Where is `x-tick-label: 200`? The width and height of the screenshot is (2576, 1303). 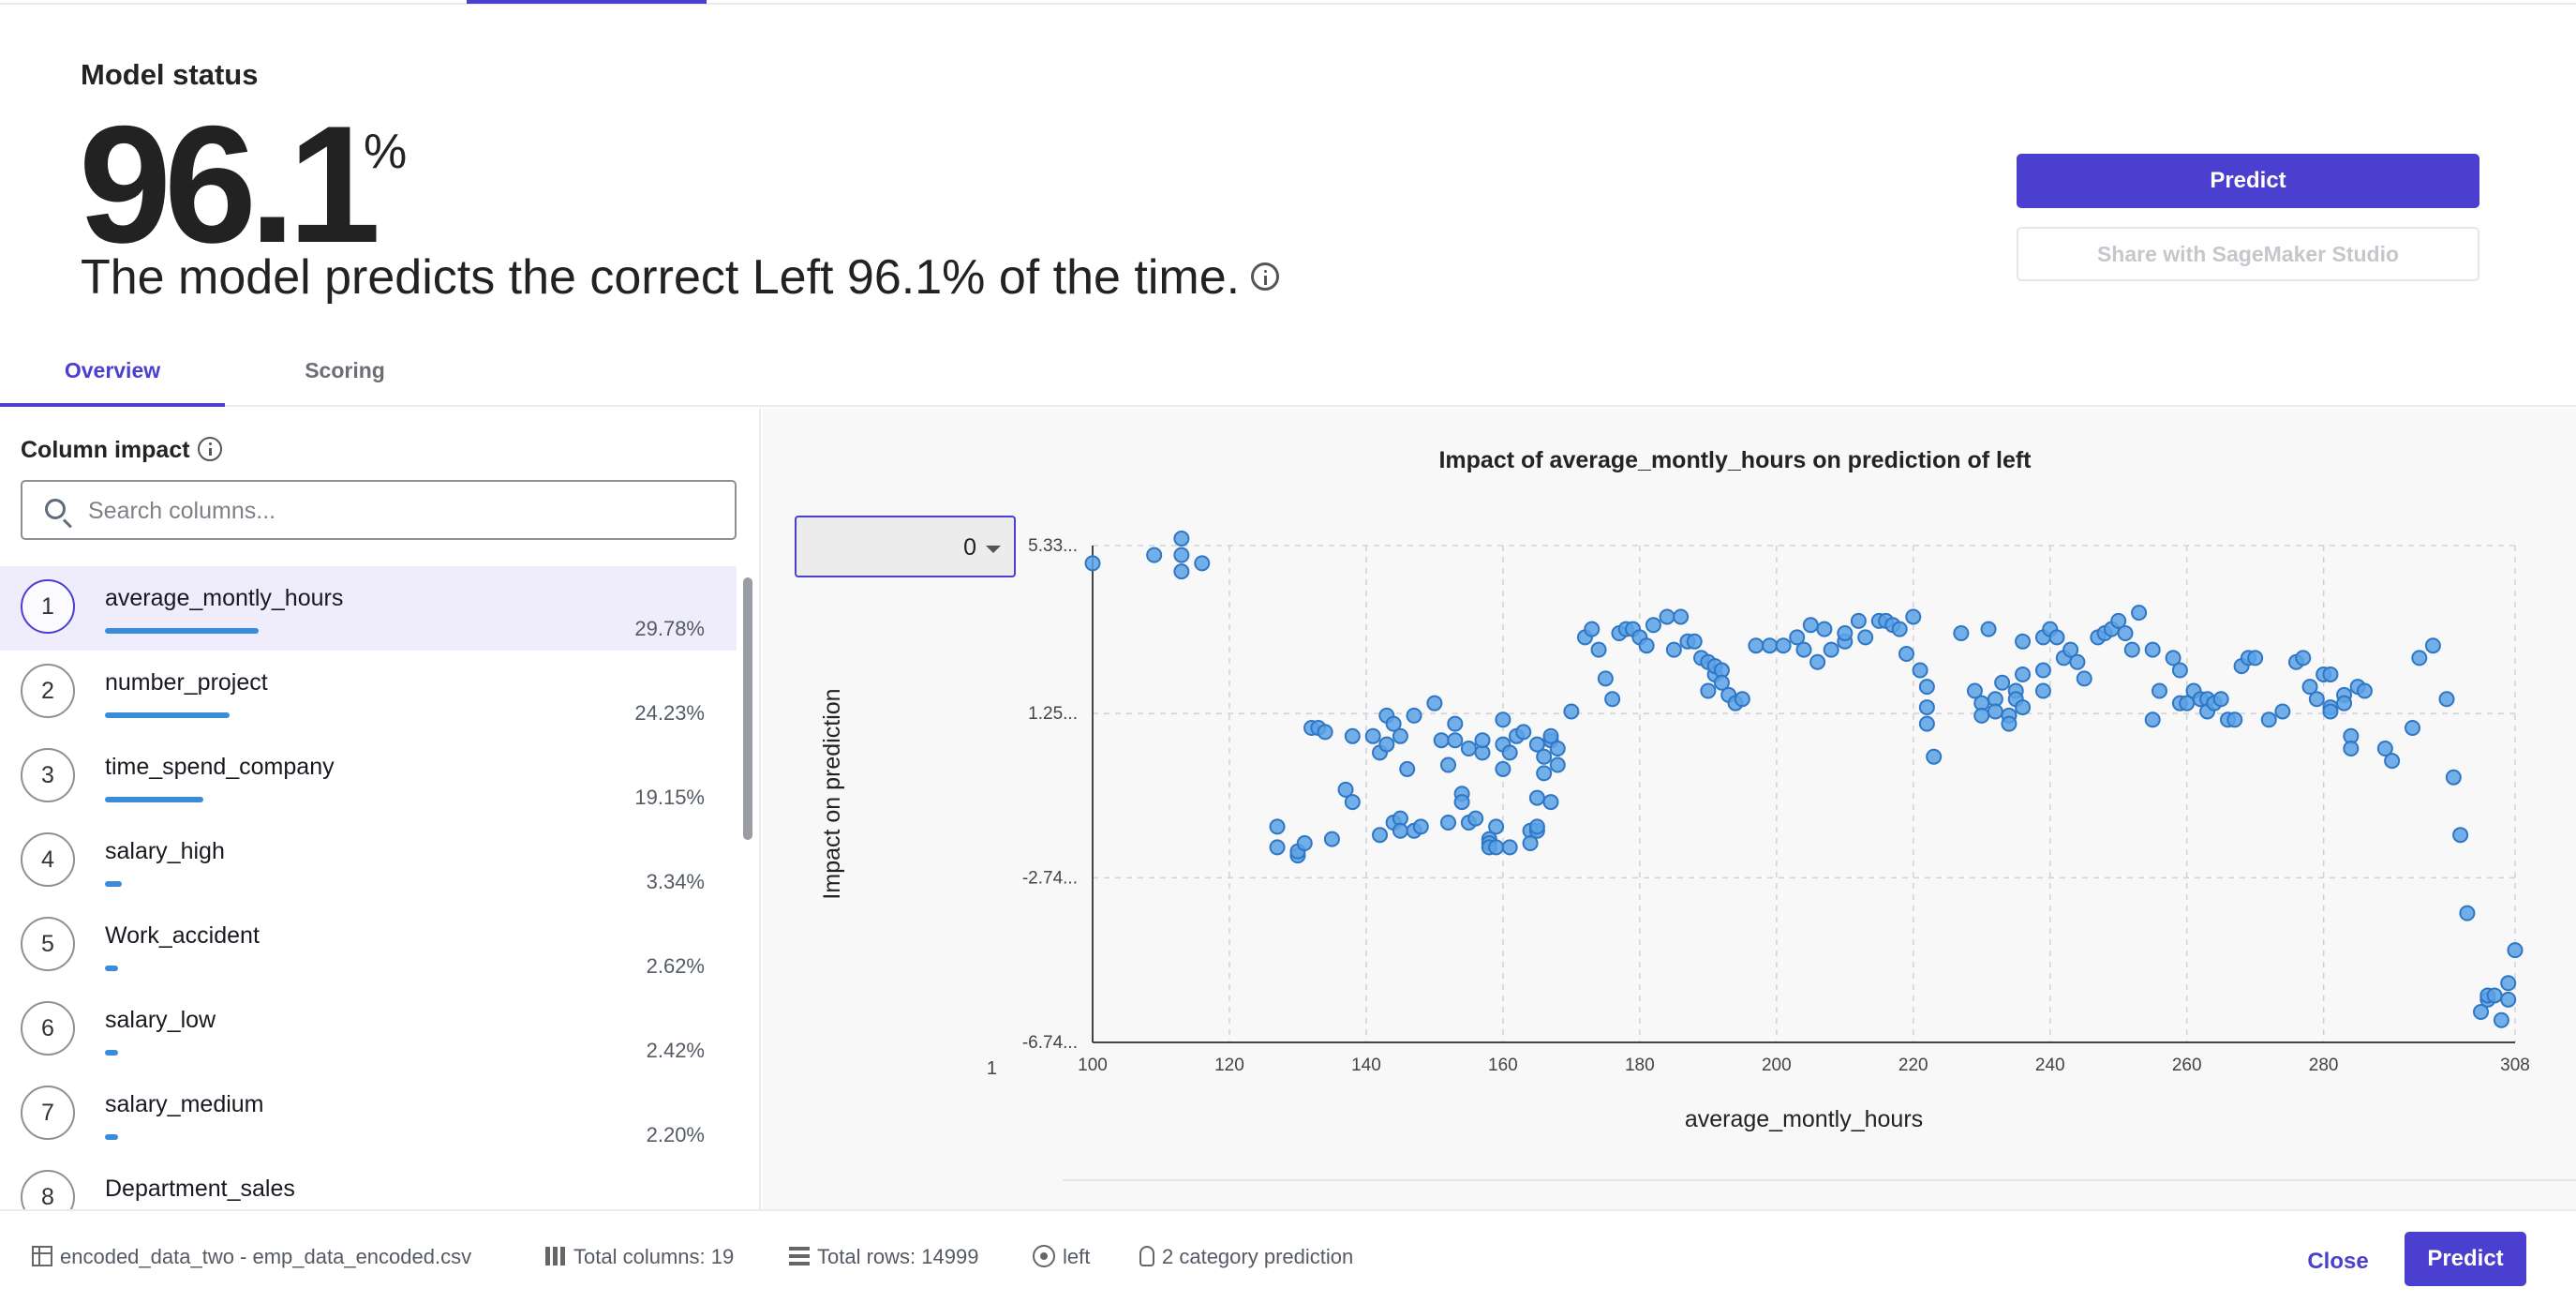
x-tick-label: 200 is located at coordinates (1777, 1066).